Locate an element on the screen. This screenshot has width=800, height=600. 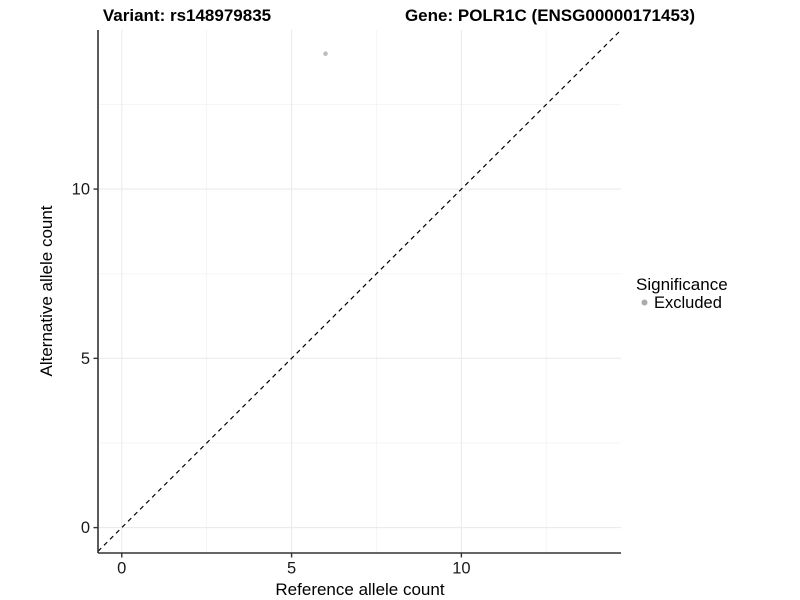
x-tick-label: 5 is located at coordinates (291, 569).